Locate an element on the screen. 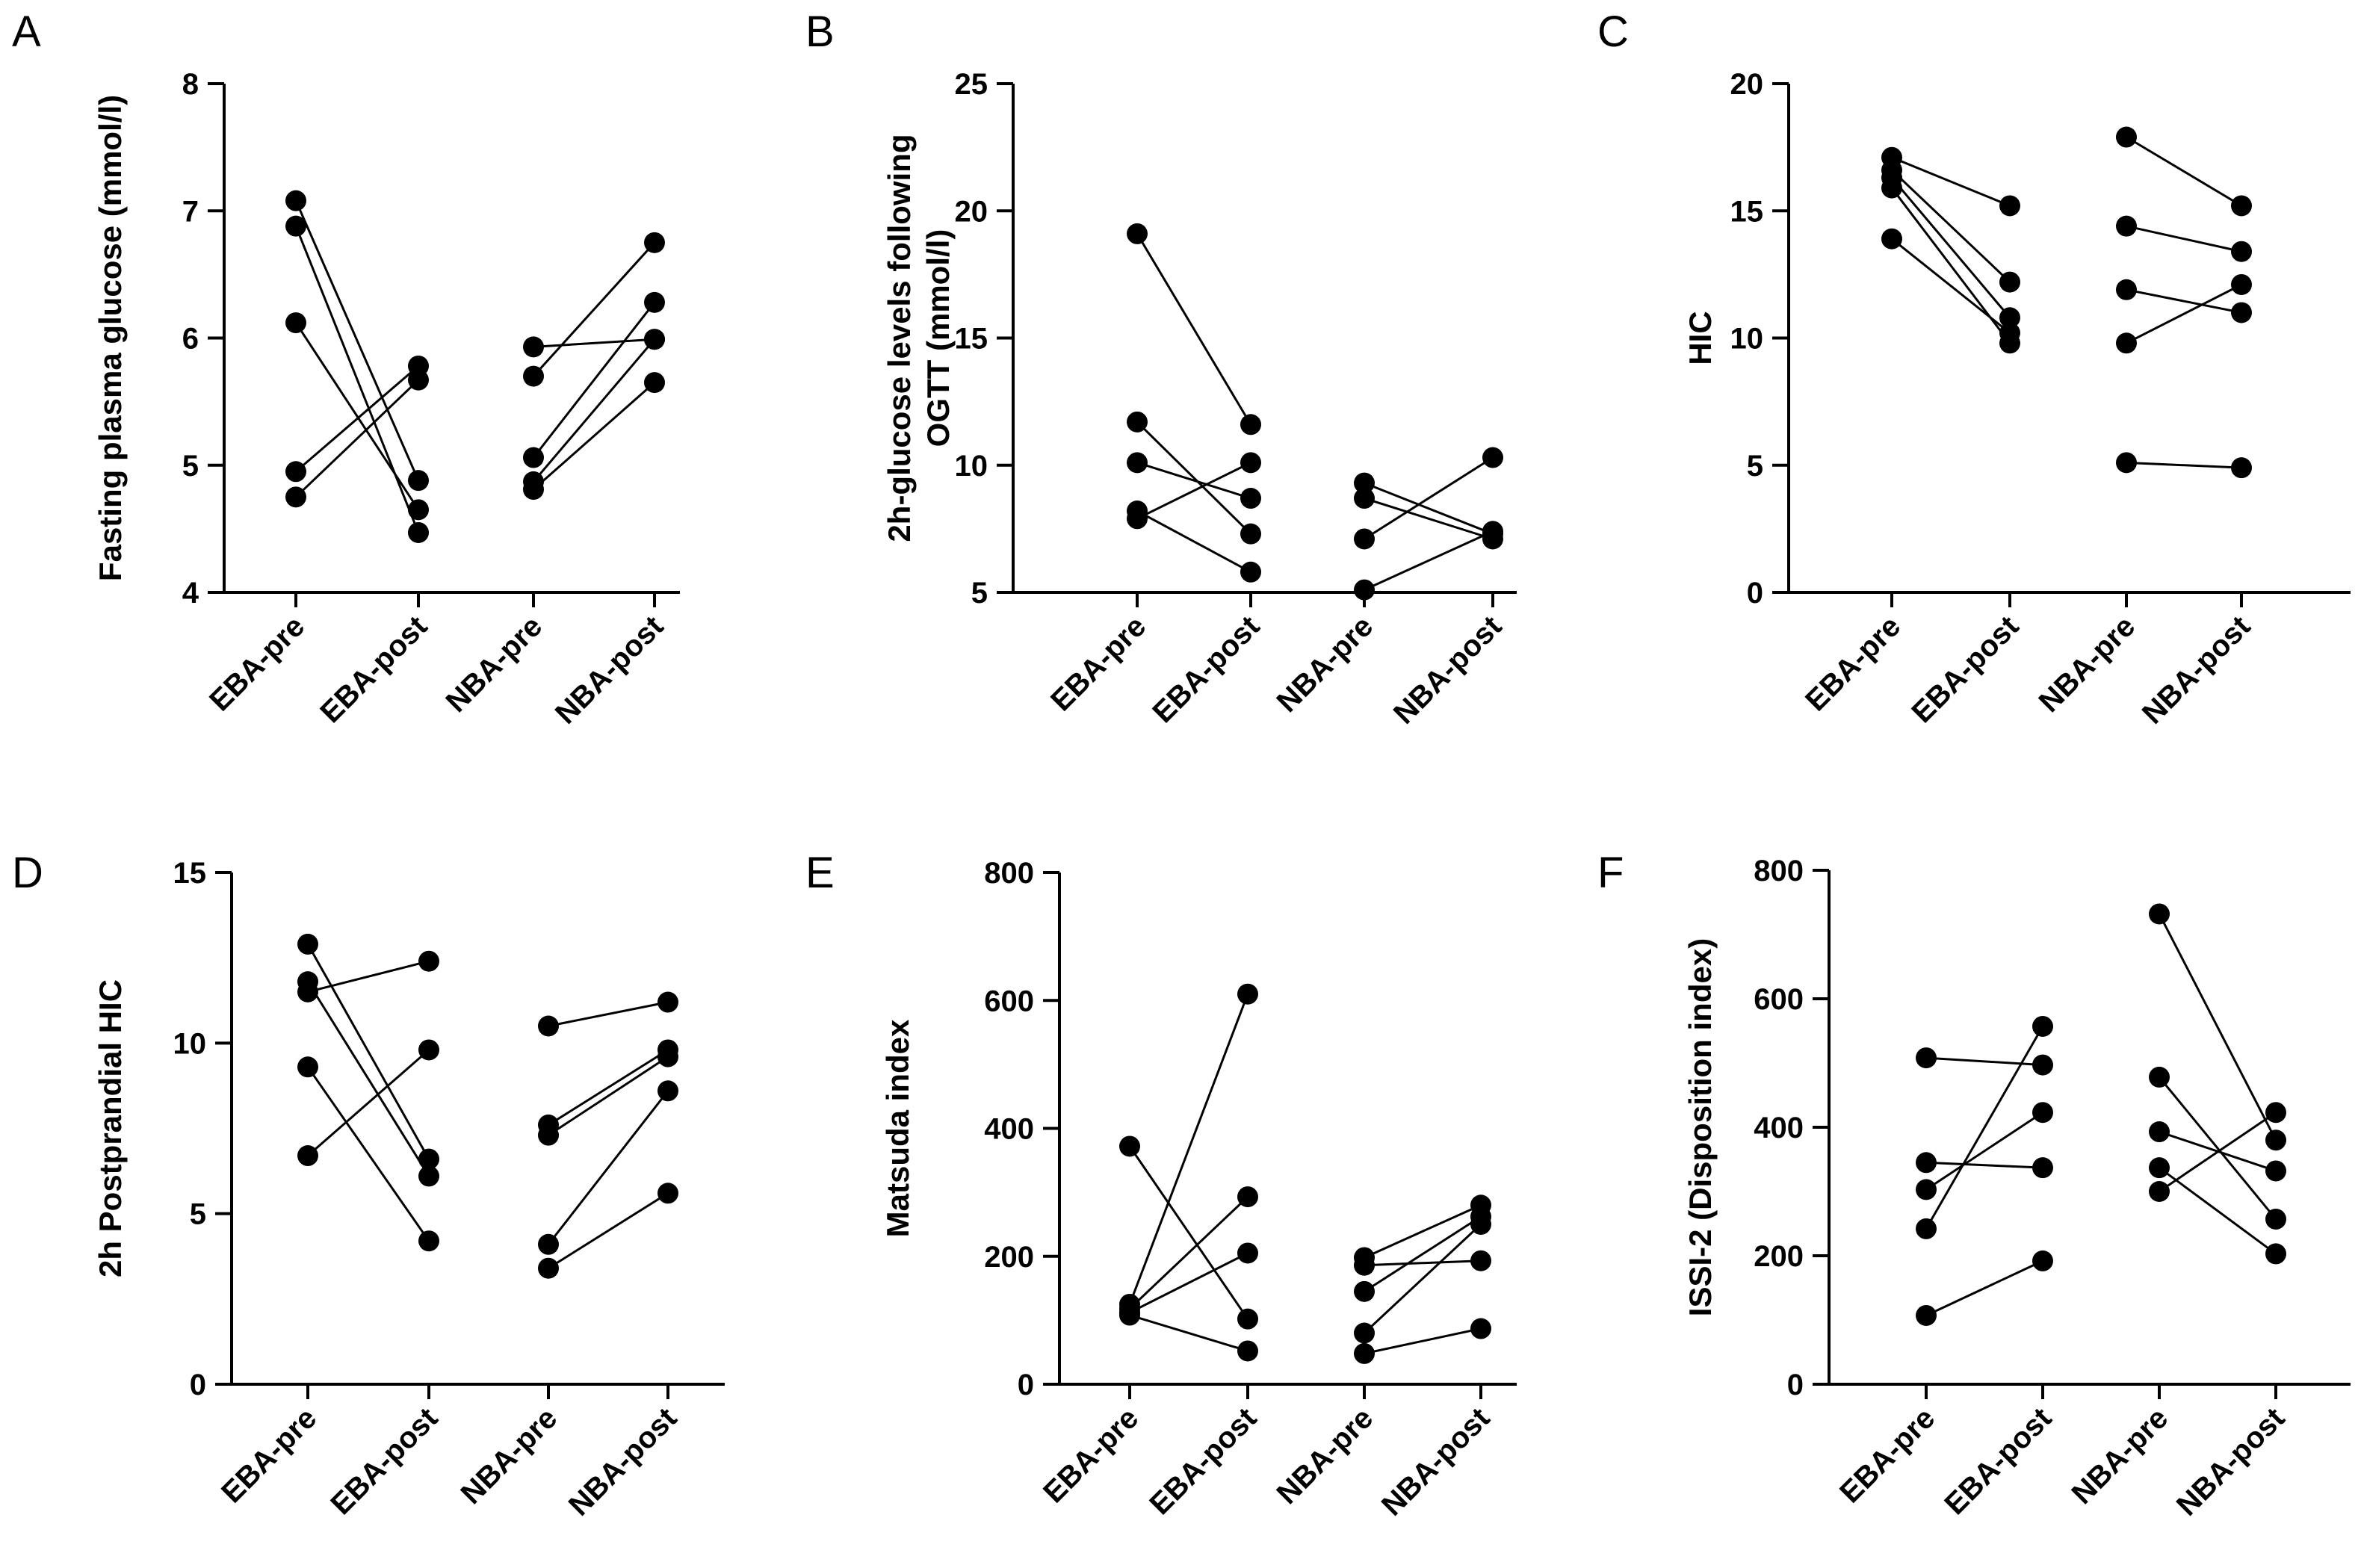  panel-b-category-label: NBA-post is located at coordinates (1447, 670).